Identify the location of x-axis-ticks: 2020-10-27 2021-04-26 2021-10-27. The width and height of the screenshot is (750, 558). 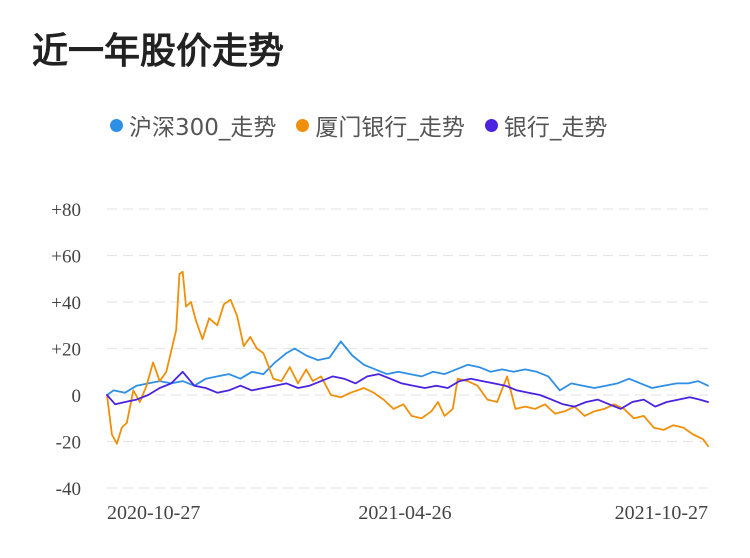
(407, 513).